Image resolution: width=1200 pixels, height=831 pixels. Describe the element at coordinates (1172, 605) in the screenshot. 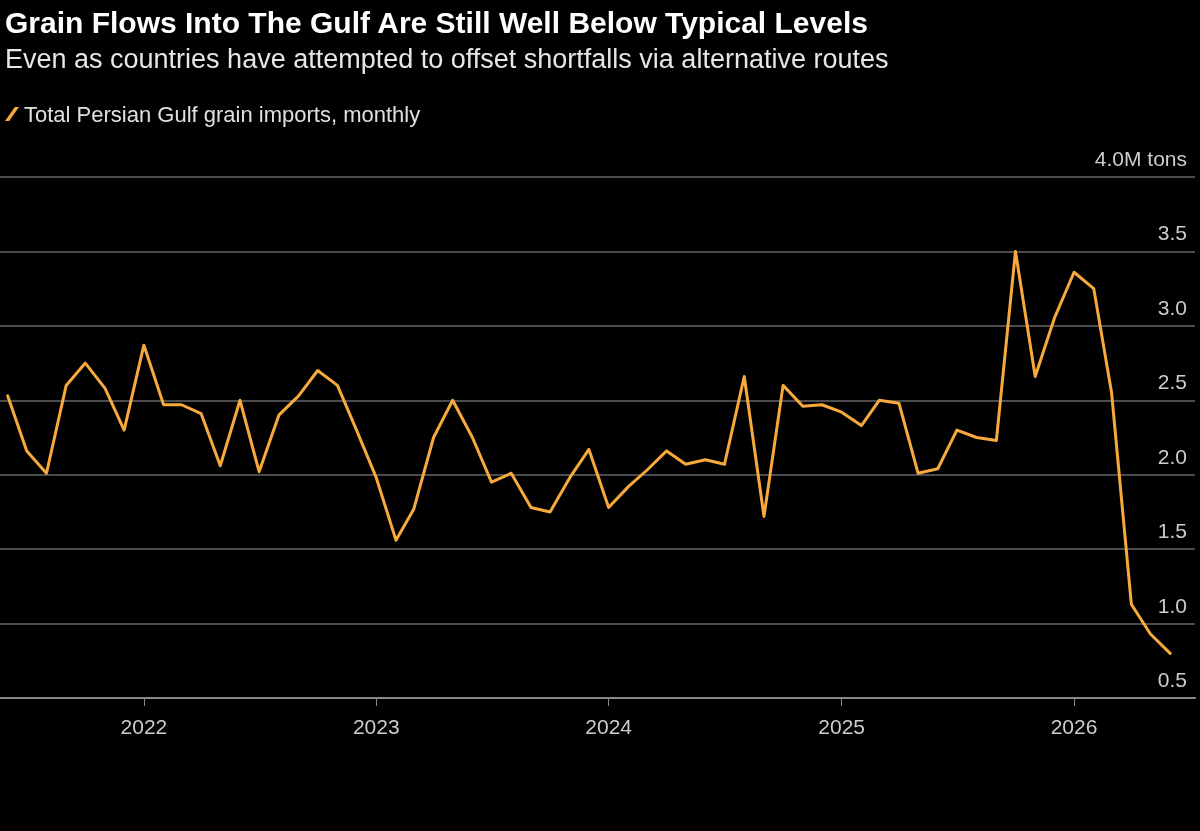

I see `y-tick-label: 1.0` at that location.